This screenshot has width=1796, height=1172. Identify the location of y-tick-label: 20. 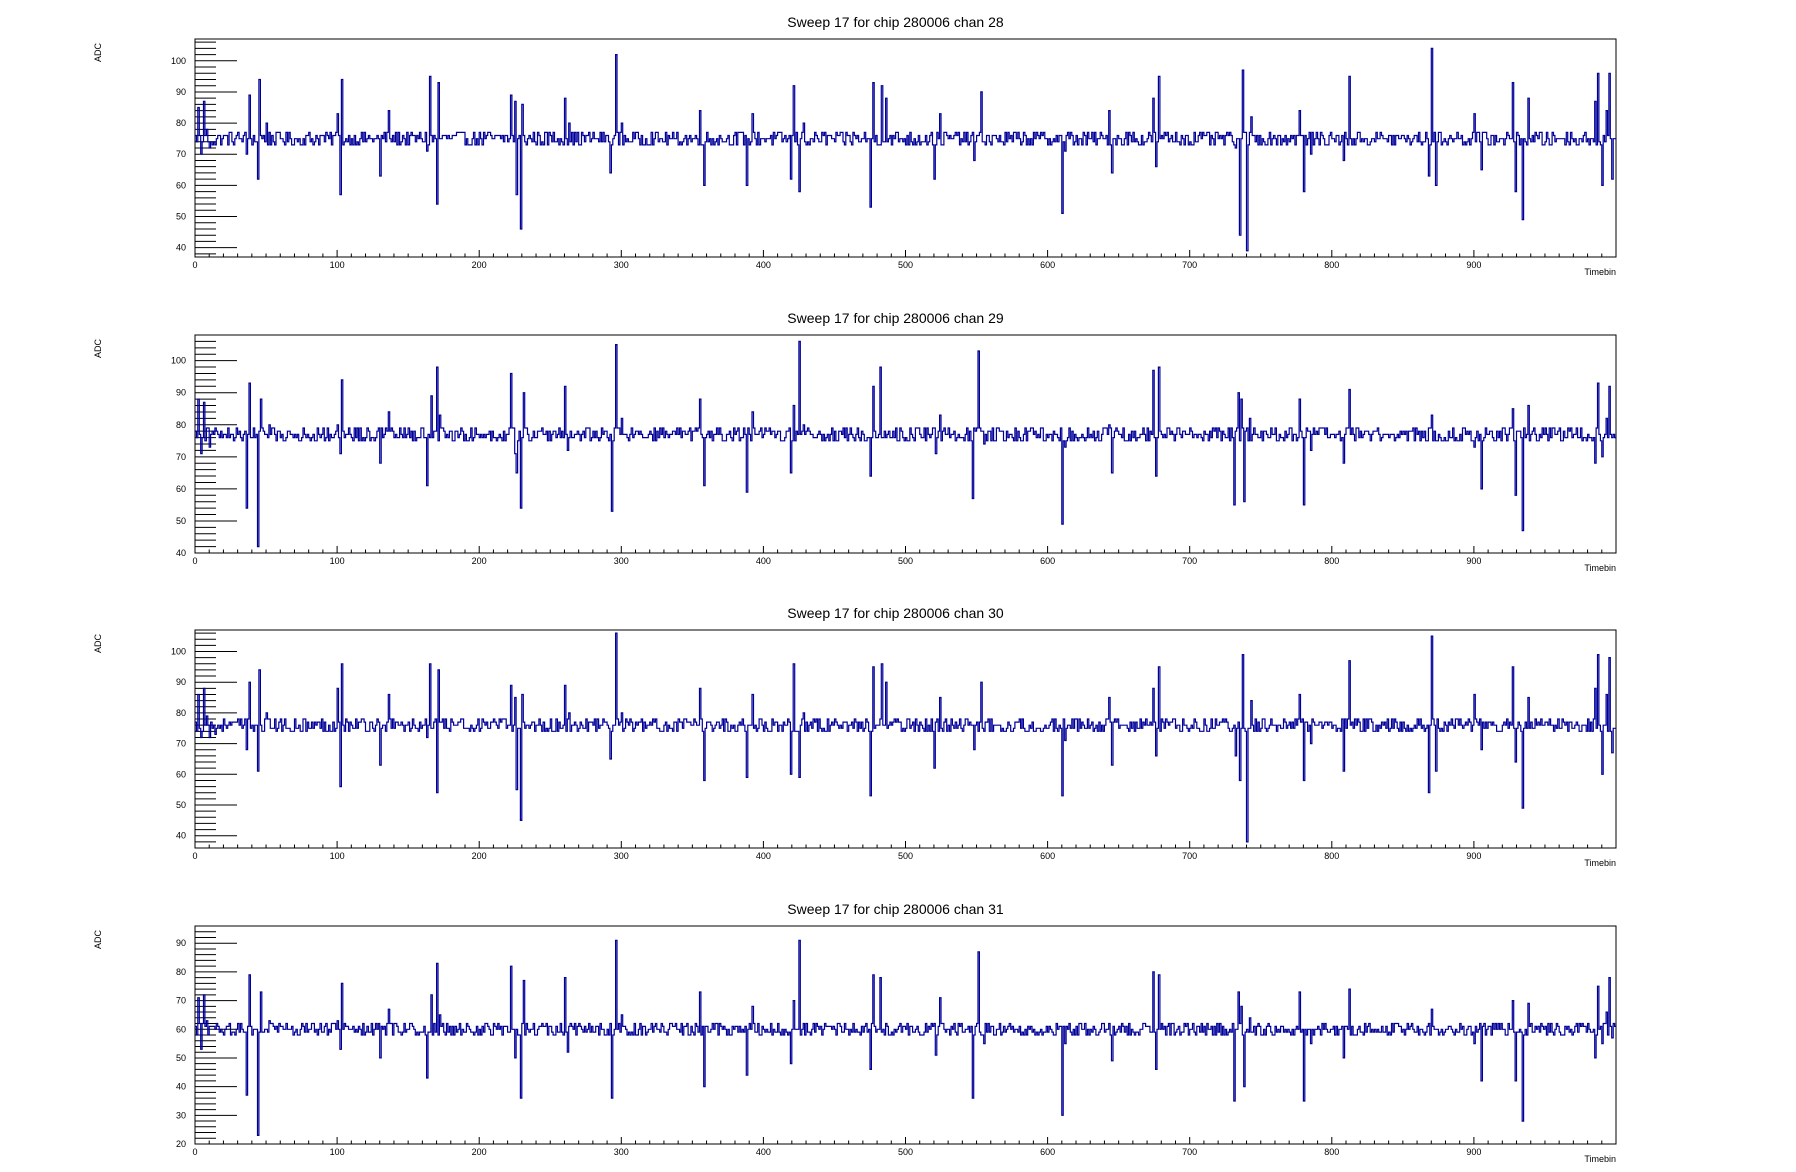
(181, 1144).